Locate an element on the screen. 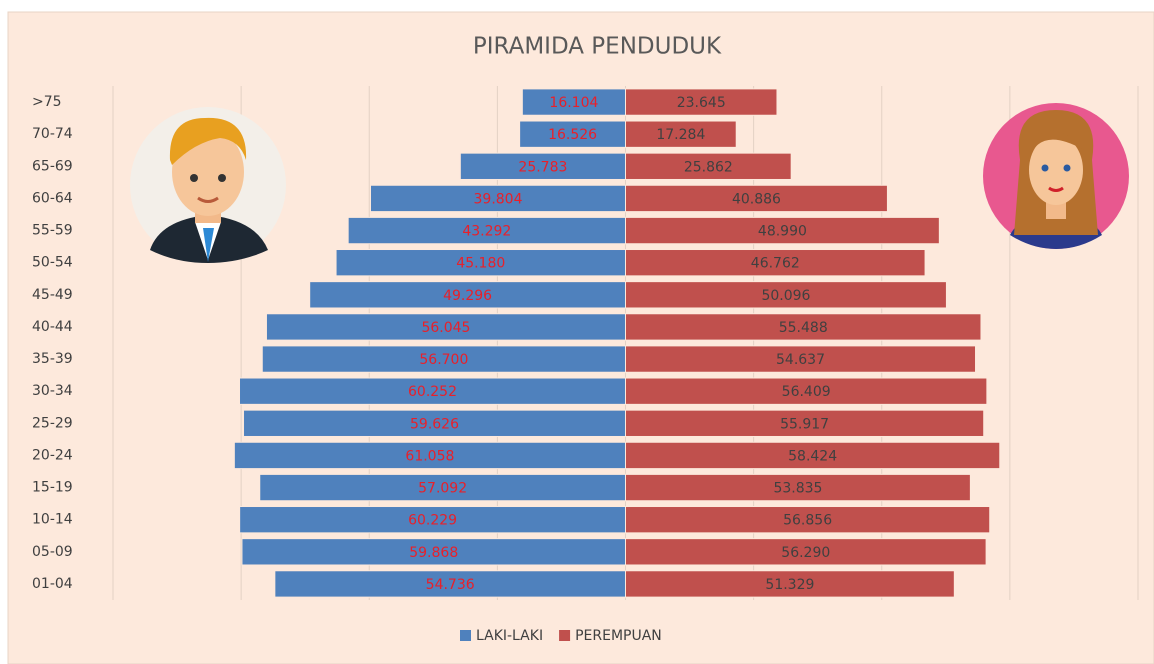 The width and height of the screenshot is (1154, 664). category-label: 65-69 is located at coordinates (52, 166).